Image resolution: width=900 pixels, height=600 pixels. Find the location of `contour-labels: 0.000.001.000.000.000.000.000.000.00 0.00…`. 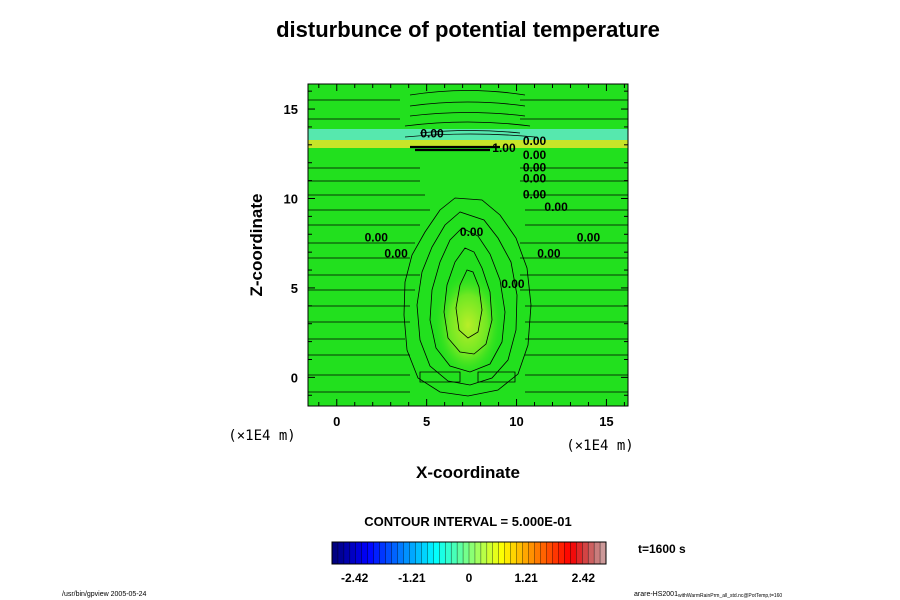

contour-labels: 0.000.001.000.000.000.000.000.000.00 0.00… is located at coordinates (483, 209).